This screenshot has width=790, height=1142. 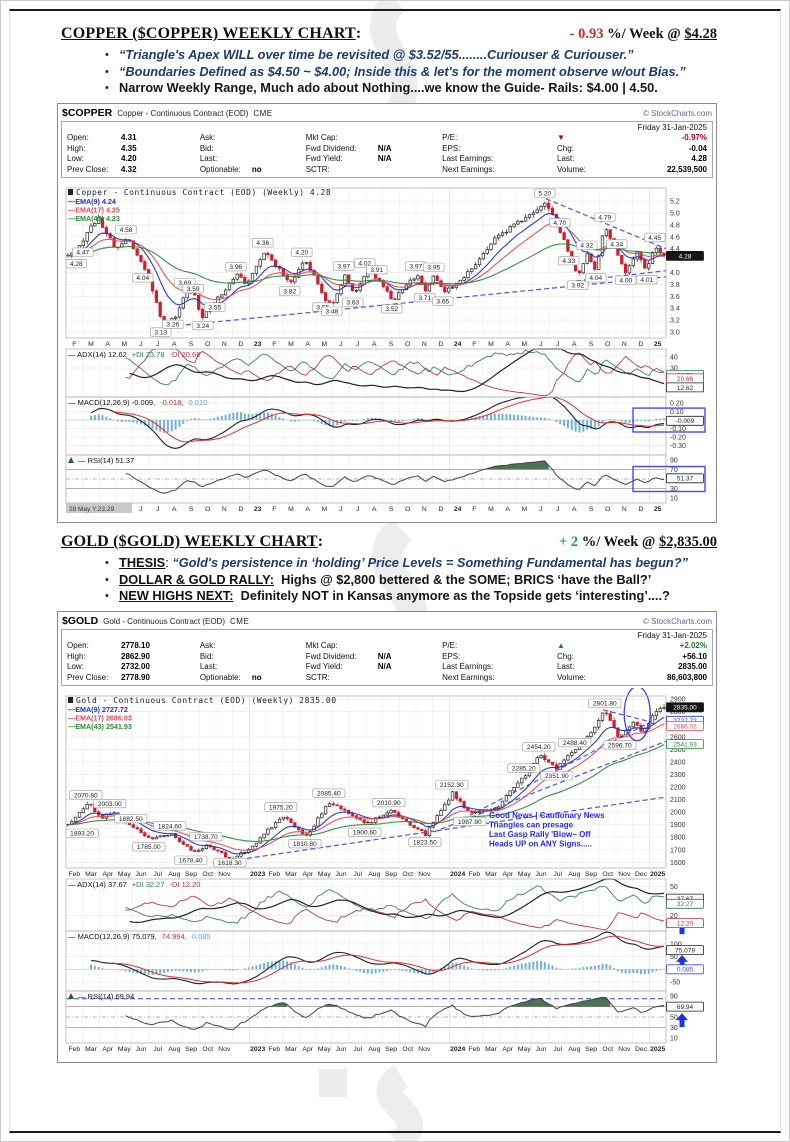 What do you see at coordinates (424, 344) in the screenshot?
I see `svg-text: N` at bounding box center [424, 344].